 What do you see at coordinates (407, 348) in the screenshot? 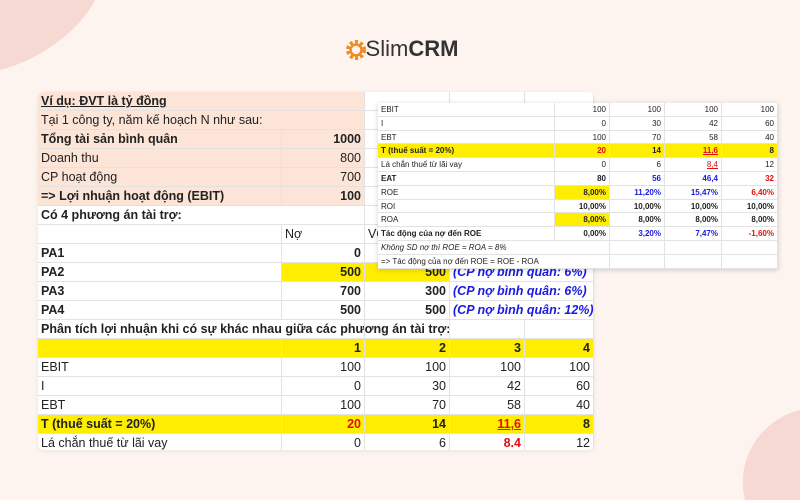
I see `cell: 2` at bounding box center [407, 348].